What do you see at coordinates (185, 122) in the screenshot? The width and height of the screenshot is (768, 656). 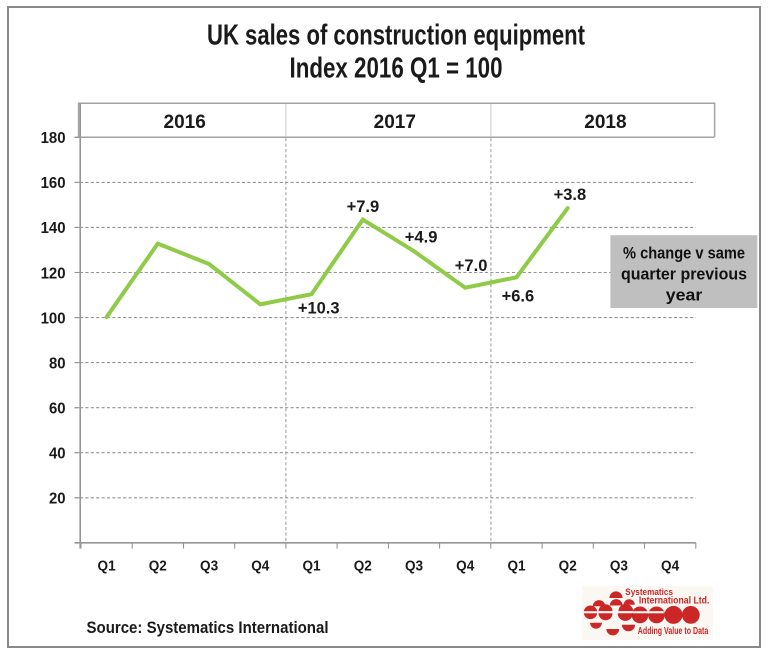 I see `svg-text: 2016` at bounding box center [185, 122].